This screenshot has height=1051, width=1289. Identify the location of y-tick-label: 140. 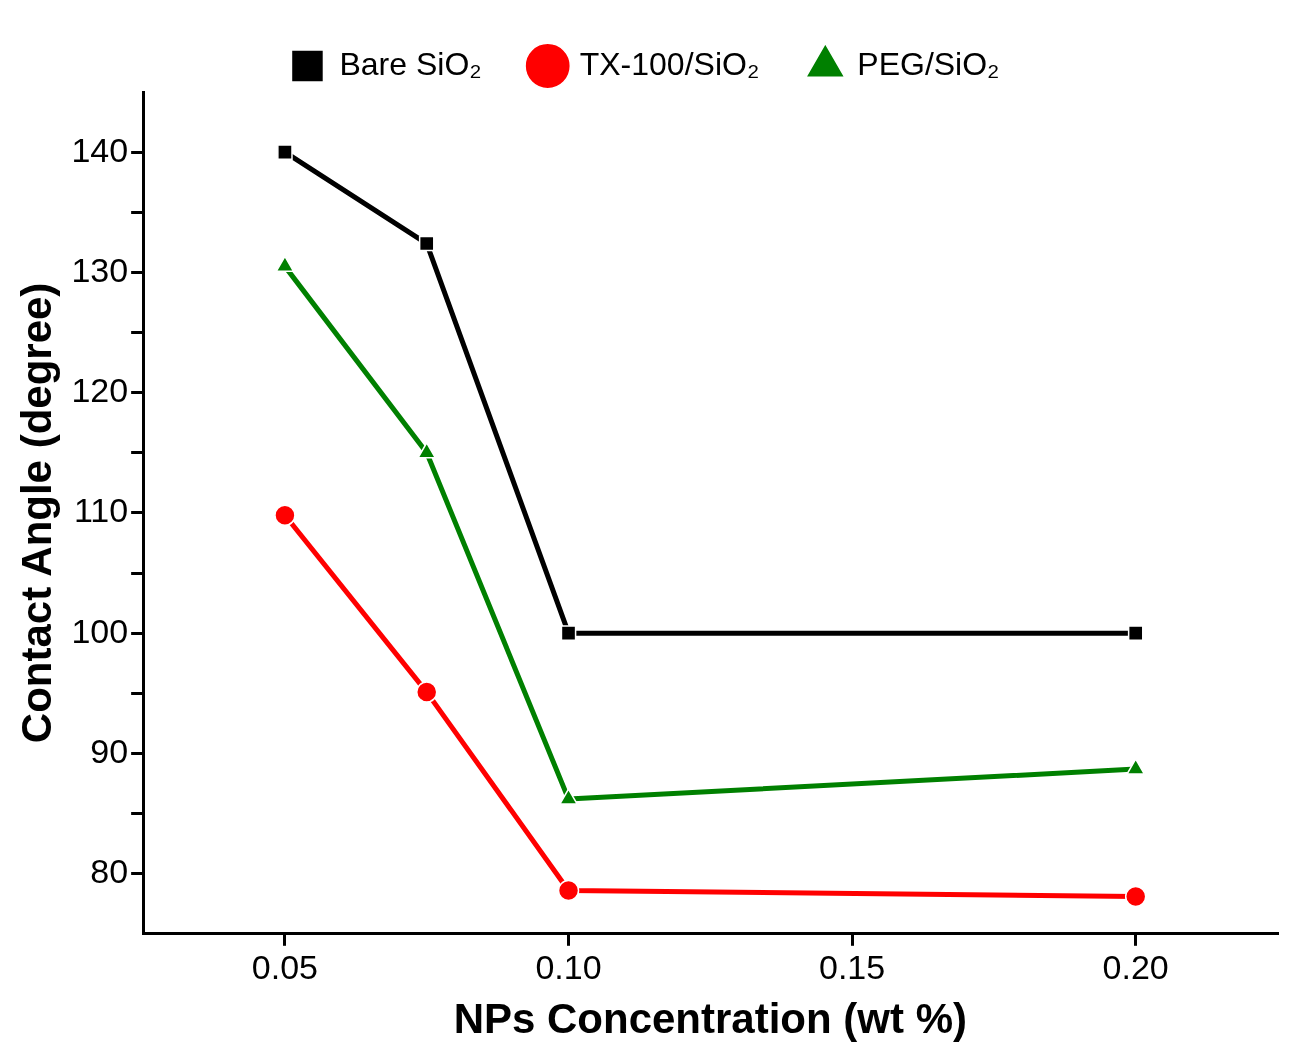
(100, 149).